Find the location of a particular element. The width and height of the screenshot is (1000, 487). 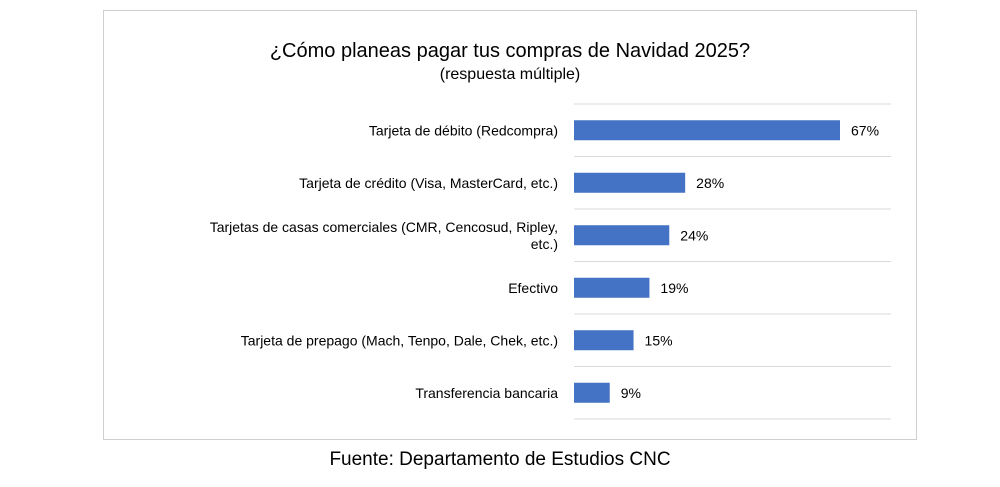

category-label: Tarjeta de débito (Redcompra) is located at coordinates (463, 130).